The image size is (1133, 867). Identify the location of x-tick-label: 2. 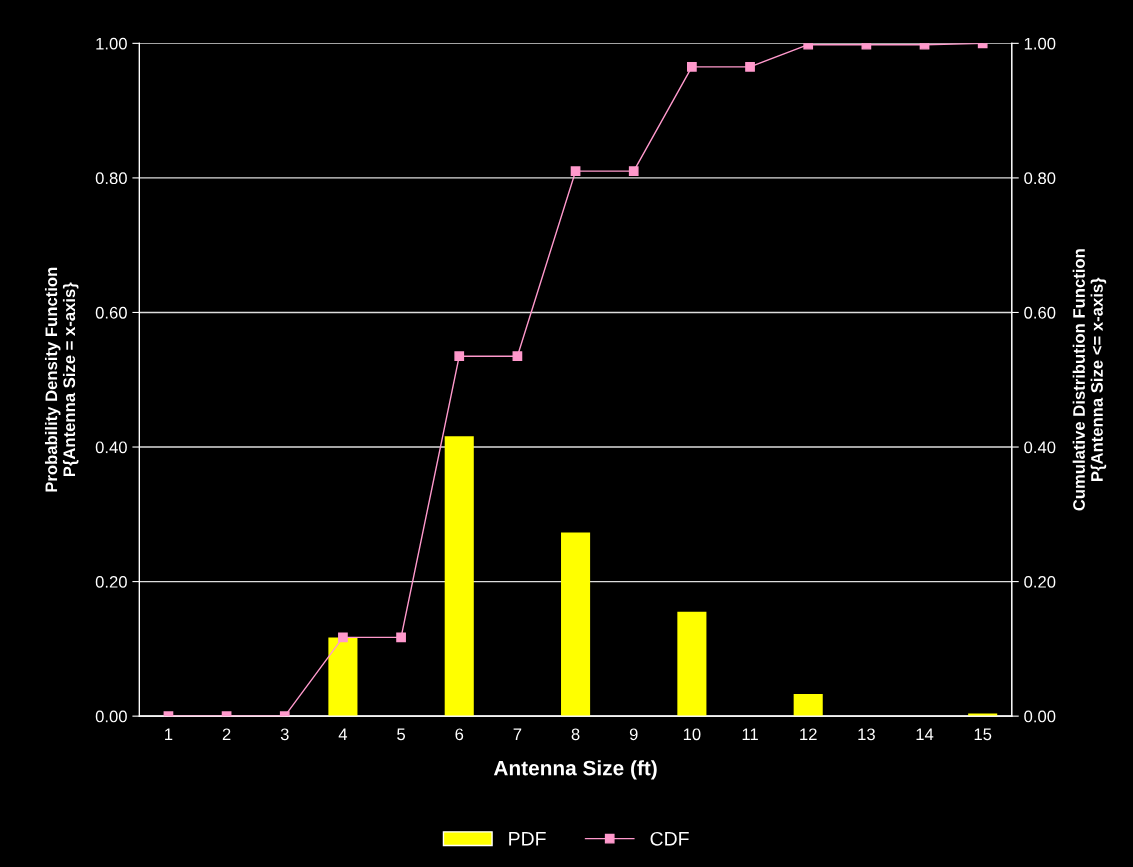
(226, 734).